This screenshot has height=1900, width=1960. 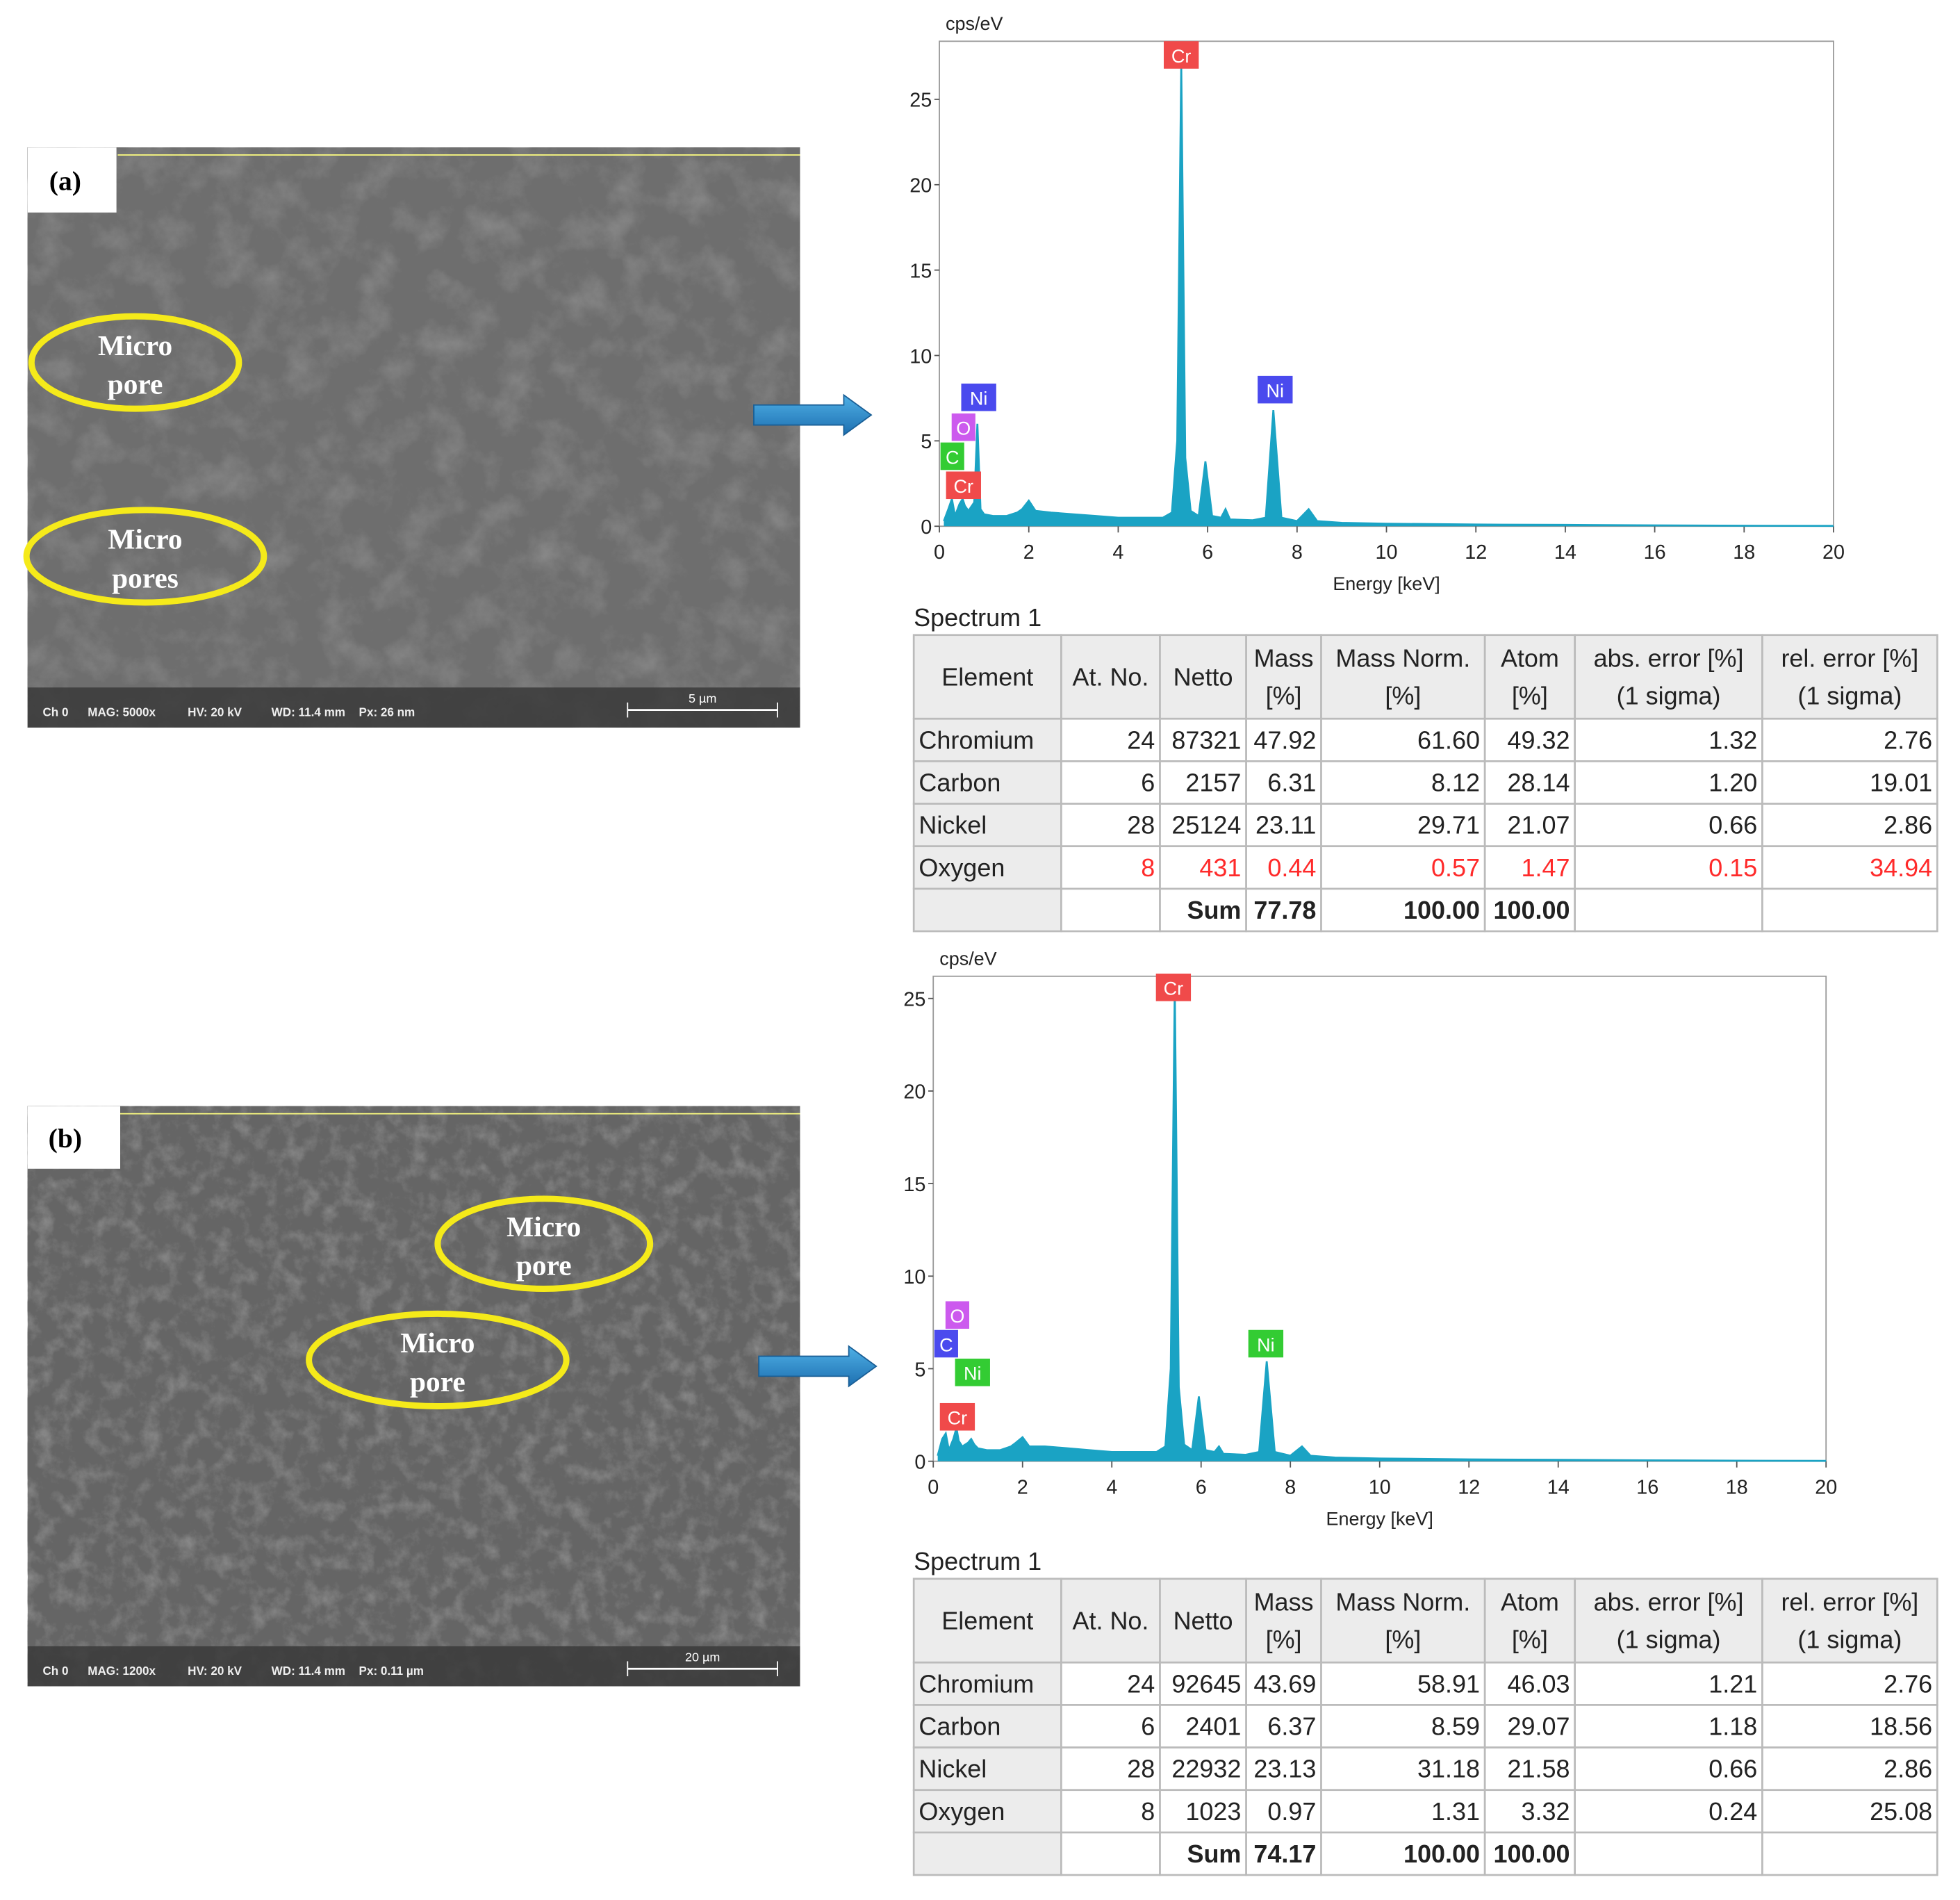 I want to click on y-tick-label: 25, so click(x=920, y=101).